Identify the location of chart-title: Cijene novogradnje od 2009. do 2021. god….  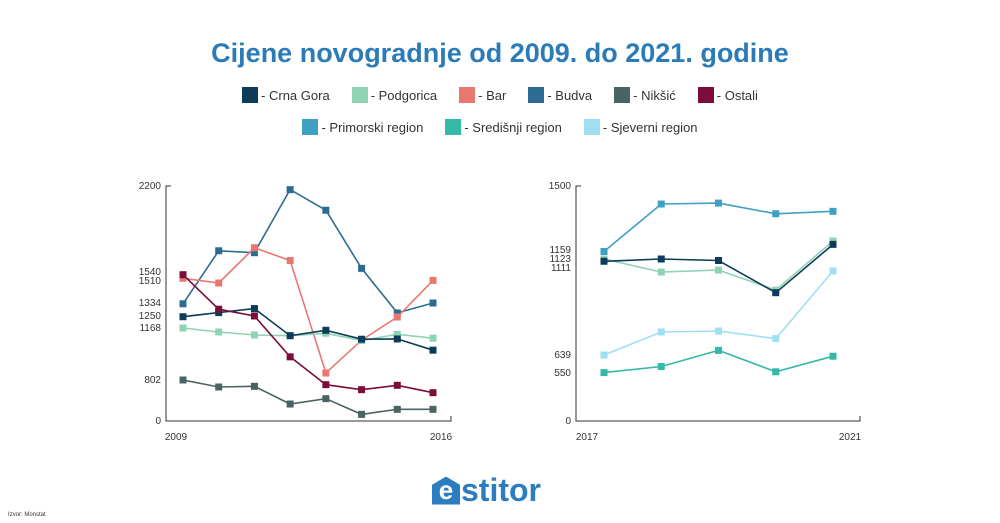
(500, 53).